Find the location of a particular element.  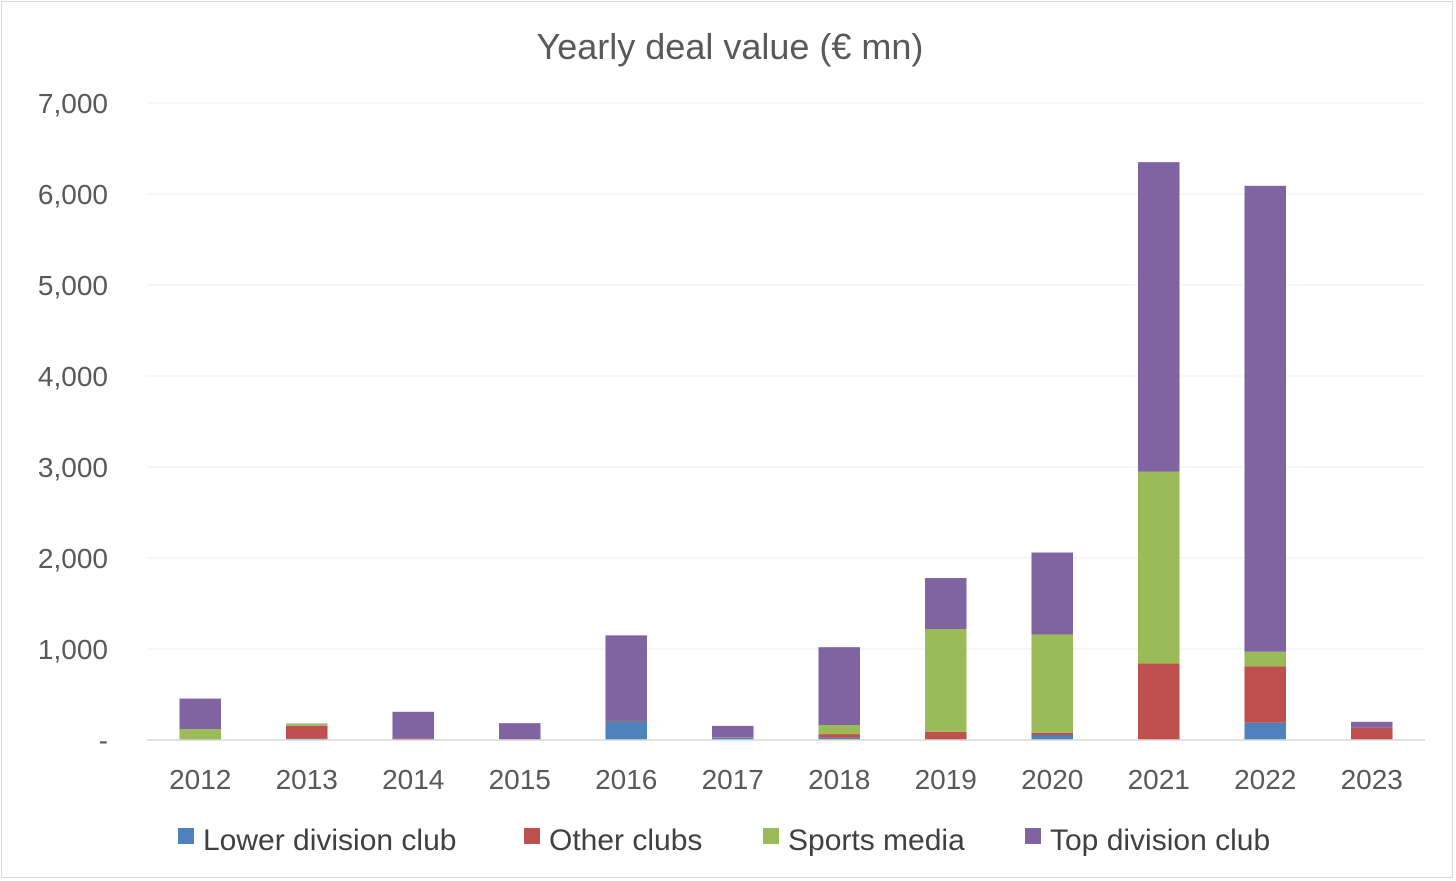

x-tick-label: 2018 is located at coordinates (839, 779).